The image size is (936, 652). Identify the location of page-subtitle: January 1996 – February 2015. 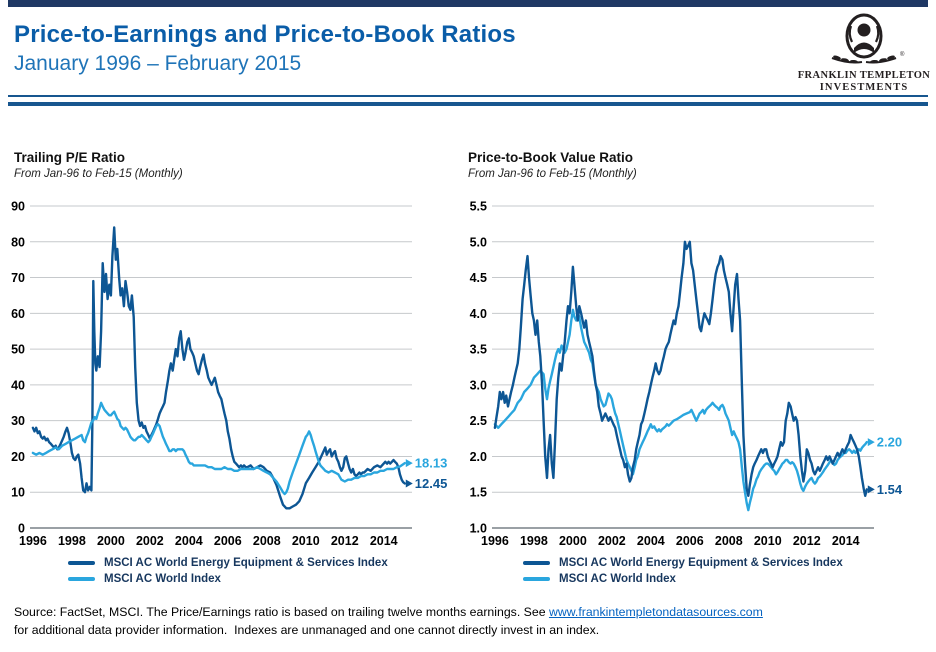
(158, 63).